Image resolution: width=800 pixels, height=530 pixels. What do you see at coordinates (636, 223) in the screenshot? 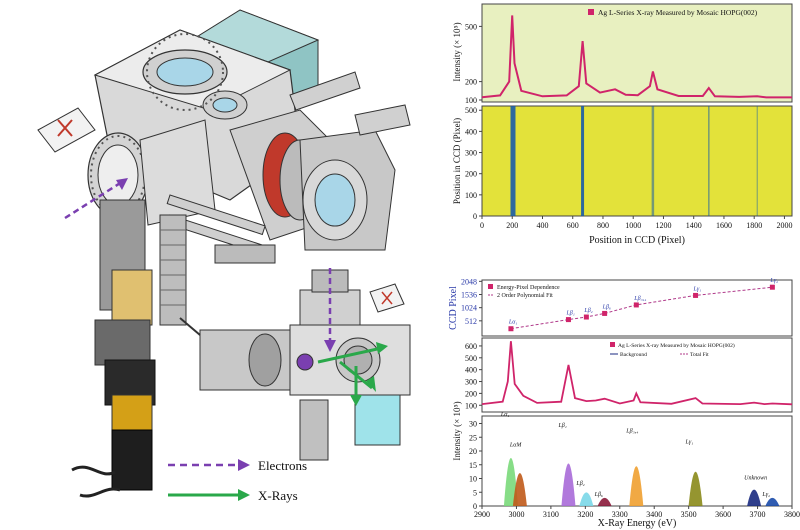
I see `ccd-xticks: 0 200 400 600 800 1000 1200 1400 1600 1800 2000` at bounding box center [636, 223].